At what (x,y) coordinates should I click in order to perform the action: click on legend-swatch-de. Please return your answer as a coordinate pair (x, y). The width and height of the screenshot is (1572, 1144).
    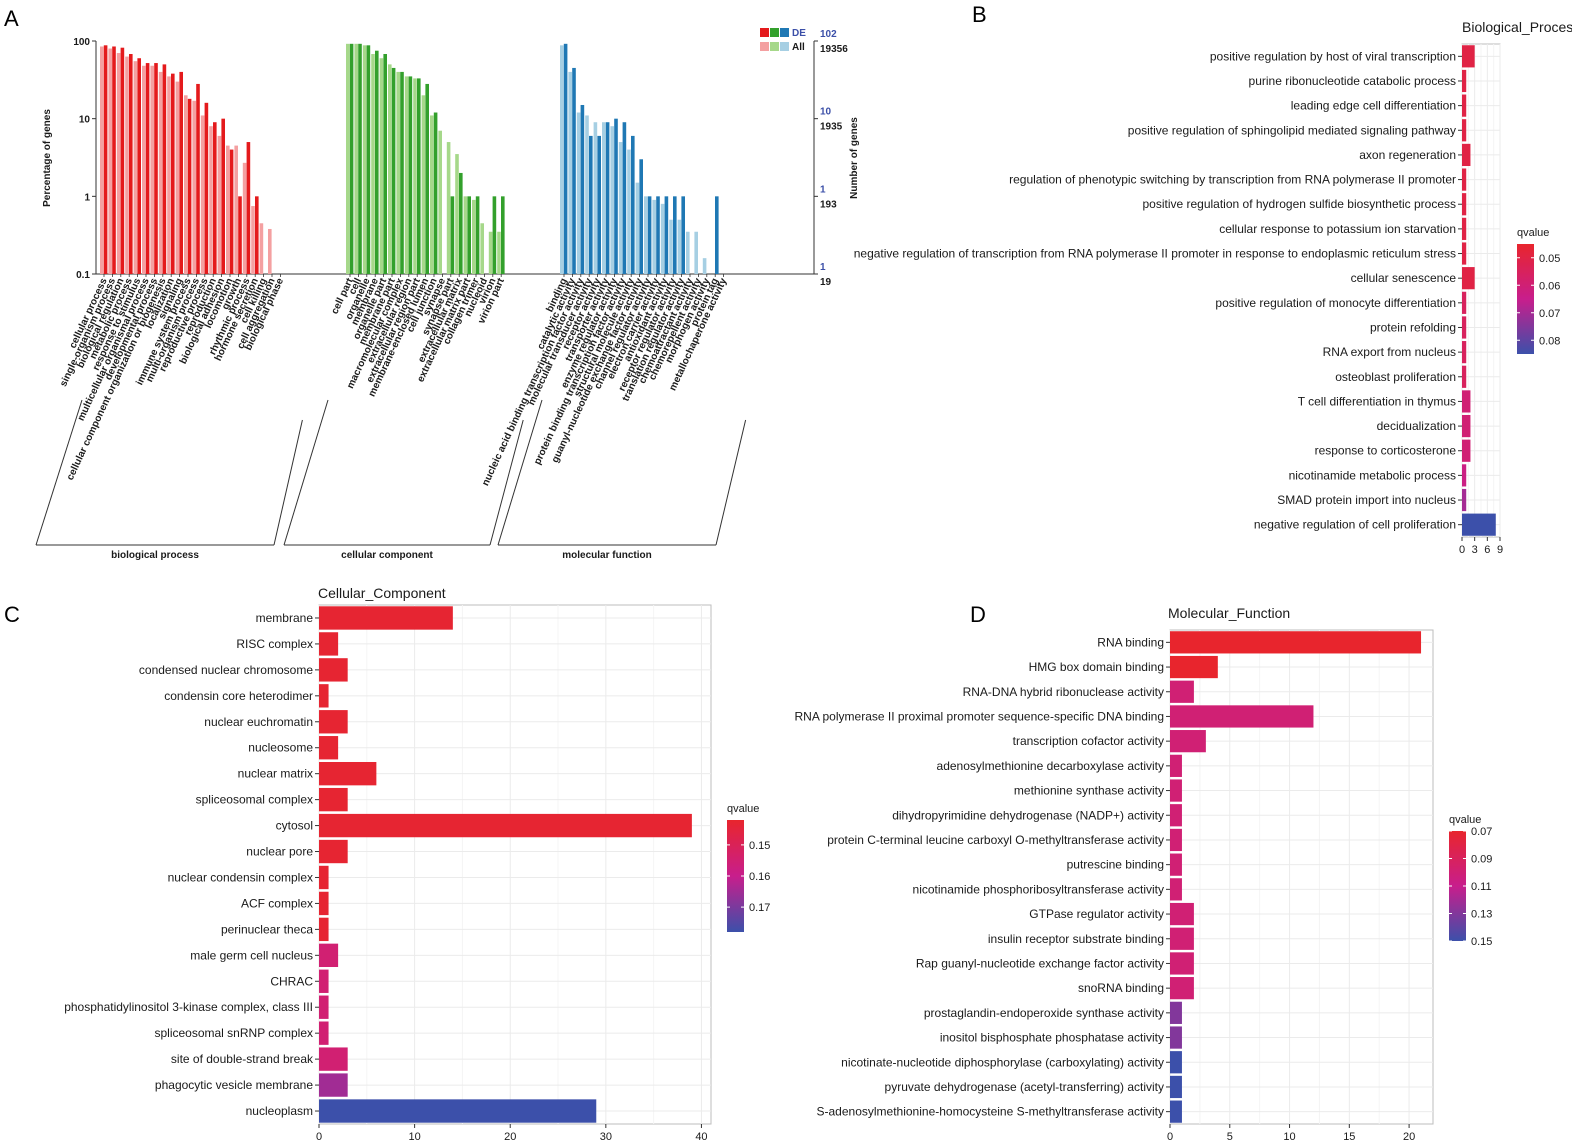
    Looking at the image, I should click on (774, 32).